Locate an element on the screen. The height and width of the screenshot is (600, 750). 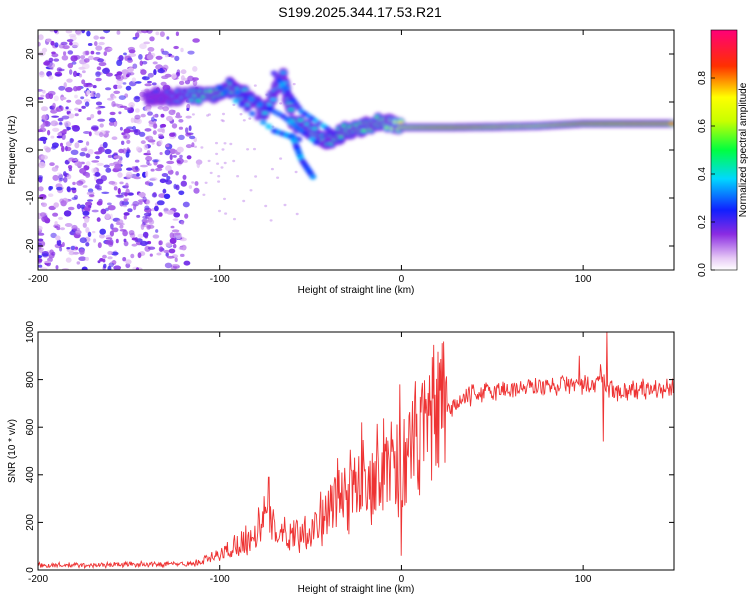
colorbar-tick-label: 0.4 is located at coordinates (702, 174).